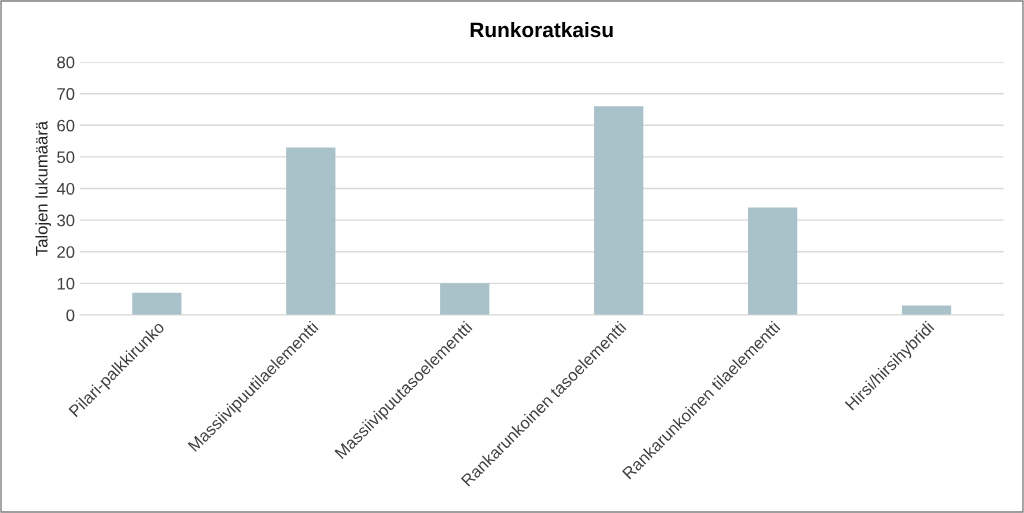 This screenshot has height=513, width=1024. I want to click on y-axis-title: Talojen lukumäärä, so click(43, 188).